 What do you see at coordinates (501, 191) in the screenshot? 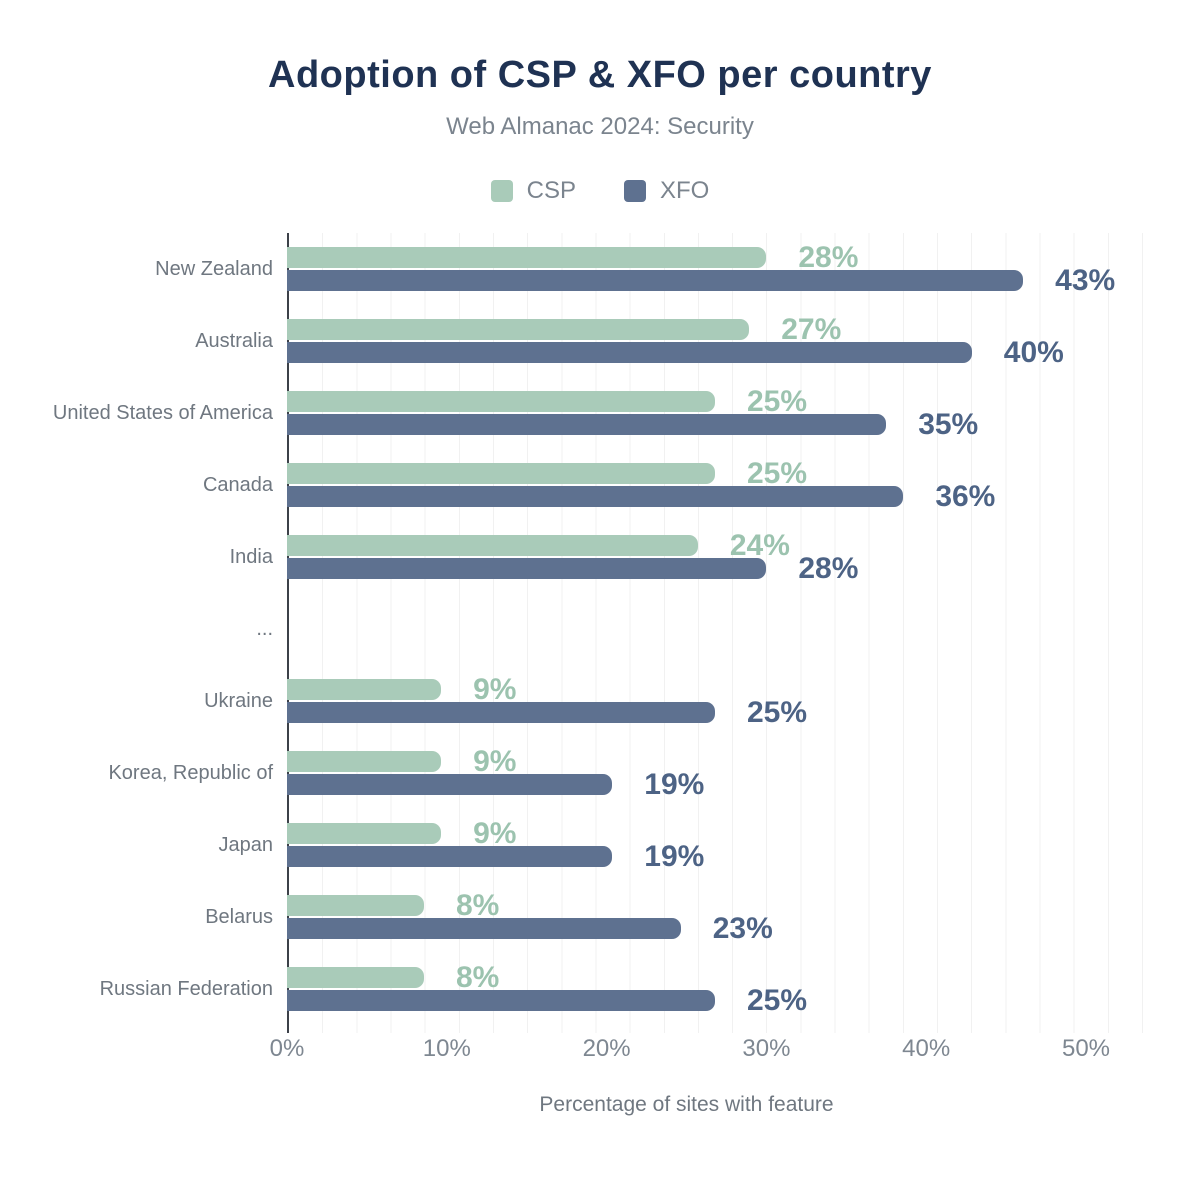
I see `csp-swatch-icon` at bounding box center [501, 191].